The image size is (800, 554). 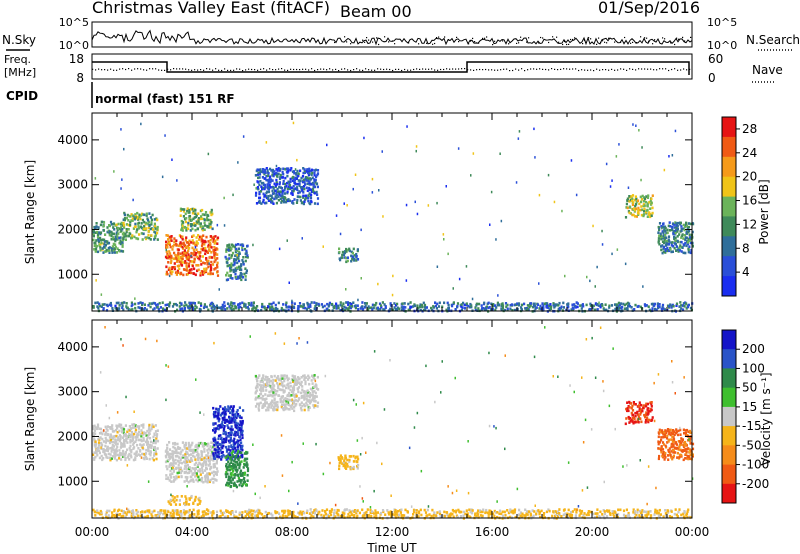 What do you see at coordinates (72, 229) in the screenshot?
I see `y-tick-label: 2000` at bounding box center [72, 229].